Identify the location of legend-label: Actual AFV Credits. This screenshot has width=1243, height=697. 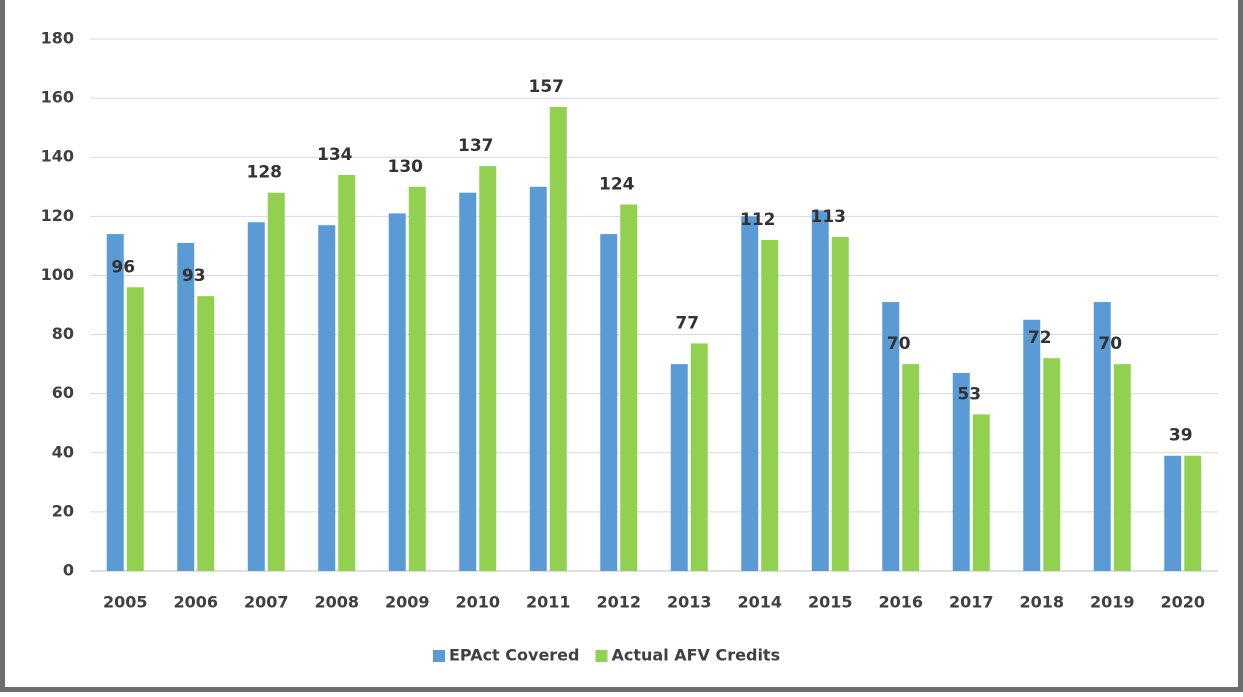
(695, 655).